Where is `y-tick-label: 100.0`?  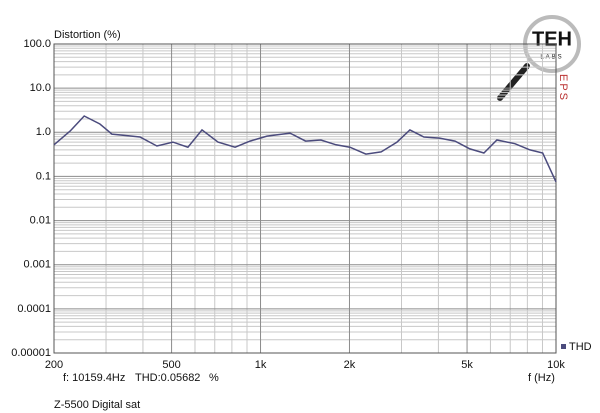 y-tick-label: 100.0 is located at coordinates (37, 44).